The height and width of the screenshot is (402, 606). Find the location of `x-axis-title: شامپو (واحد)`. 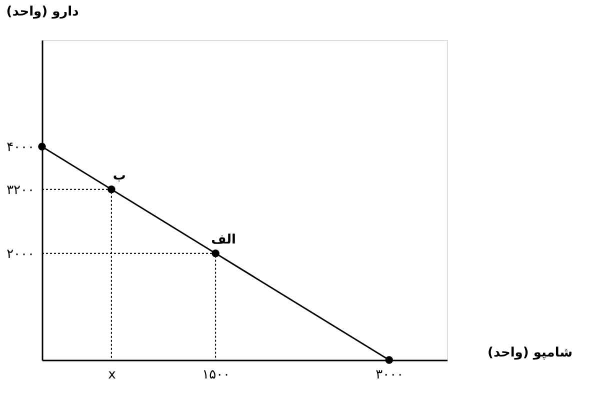

x-axis-title: شامپو (واحد) is located at coordinates (530, 353).